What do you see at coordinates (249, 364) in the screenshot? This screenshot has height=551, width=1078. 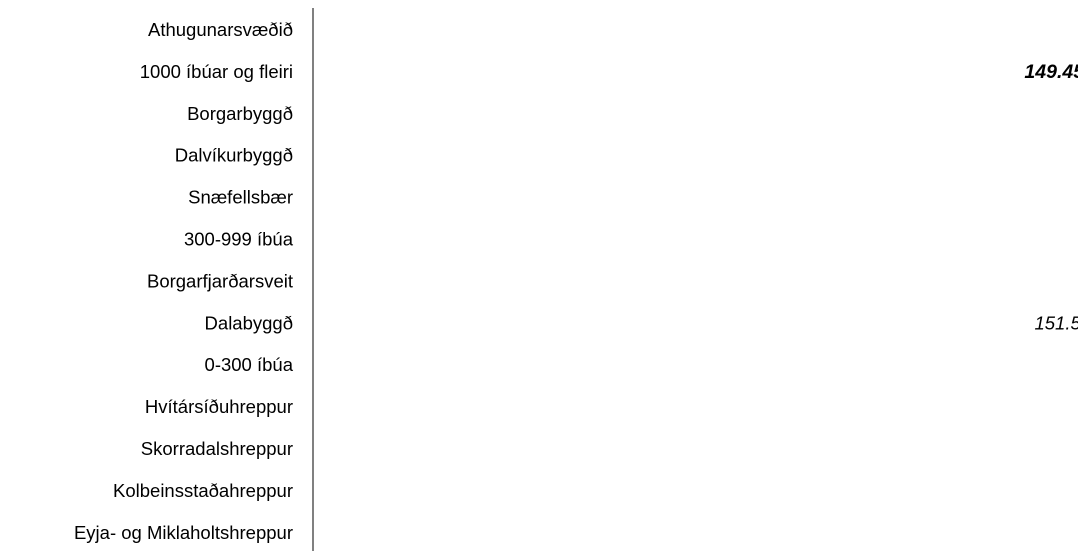 I see `category-label: 0-300 íbúa` at bounding box center [249, 364].